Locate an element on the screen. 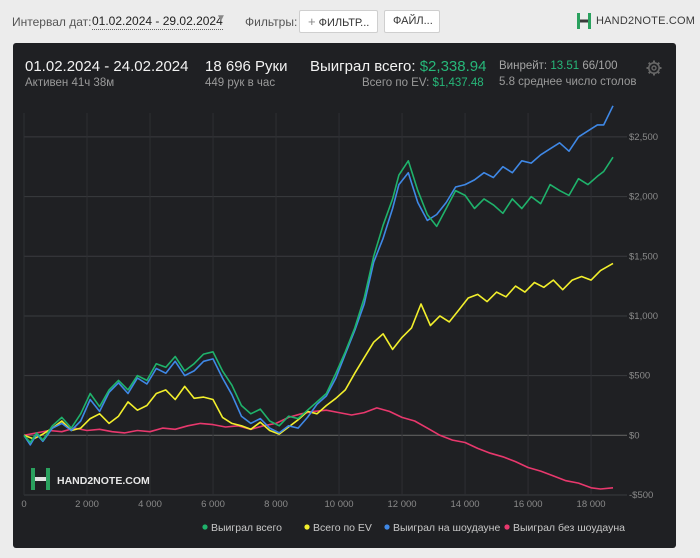 The width and height of the screenshot is (700, 558). interval-label: Интервал дат: is located at coordinates (52, 22).